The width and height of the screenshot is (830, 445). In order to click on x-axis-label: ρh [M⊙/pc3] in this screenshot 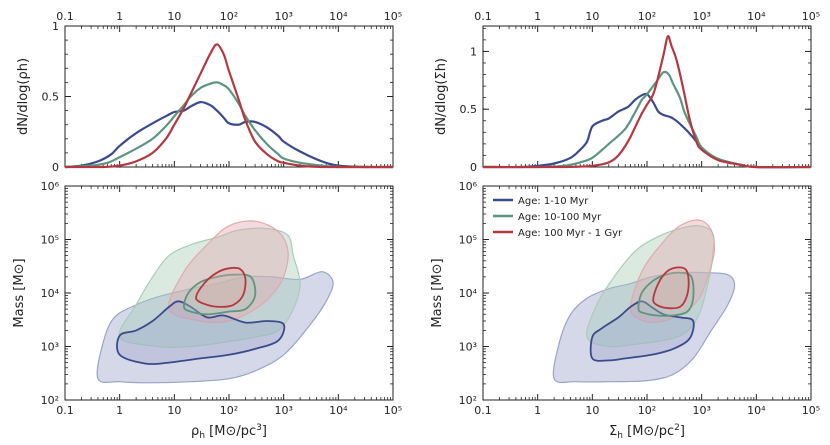, I will do `click(229, 432)`.